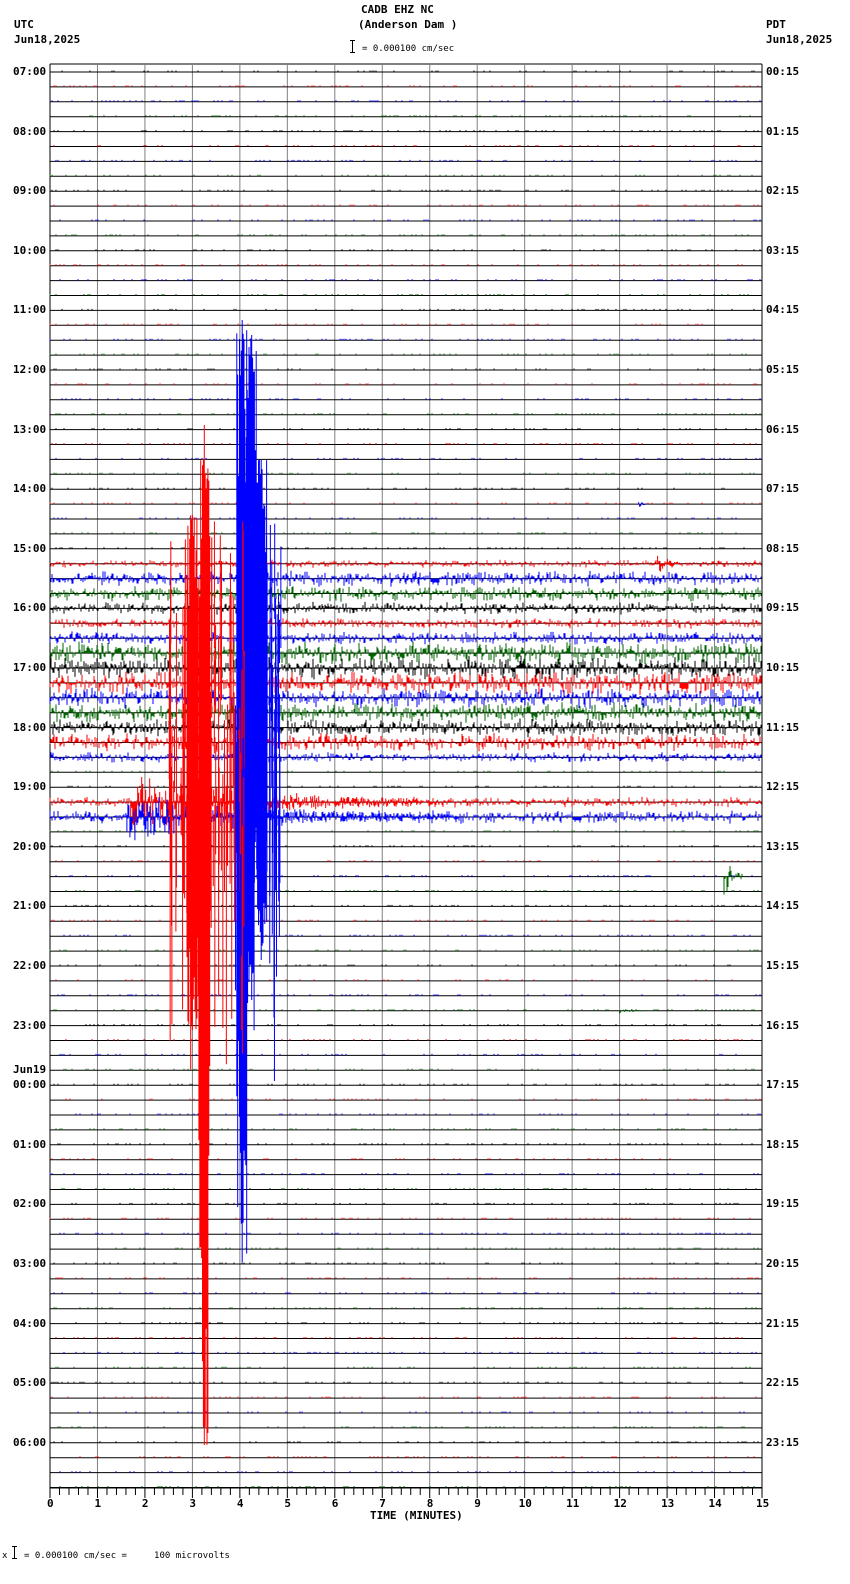 This screenshot has height=1584, width=850. I want to click on utc-hour-label: 06:00, so click(30, 1442).